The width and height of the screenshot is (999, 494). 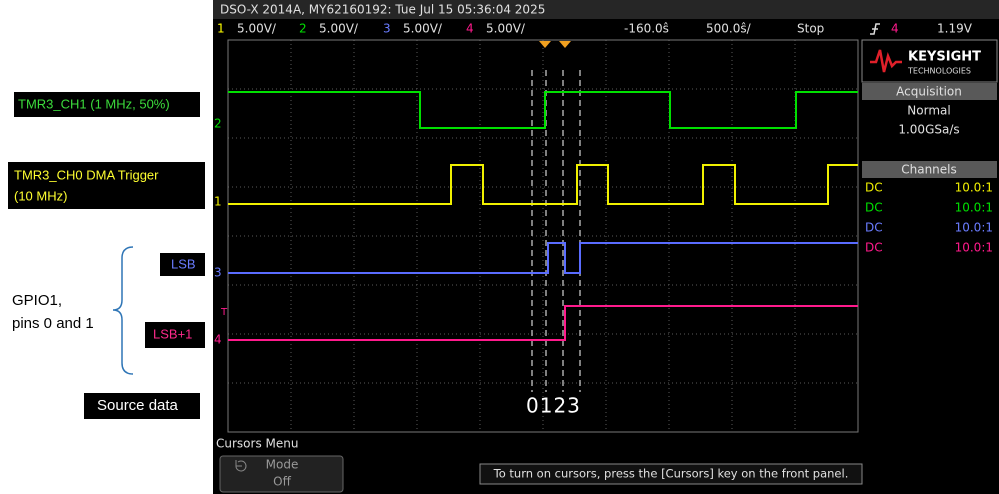 I want to click on waveform-ch2, so click(x=543, y=110).